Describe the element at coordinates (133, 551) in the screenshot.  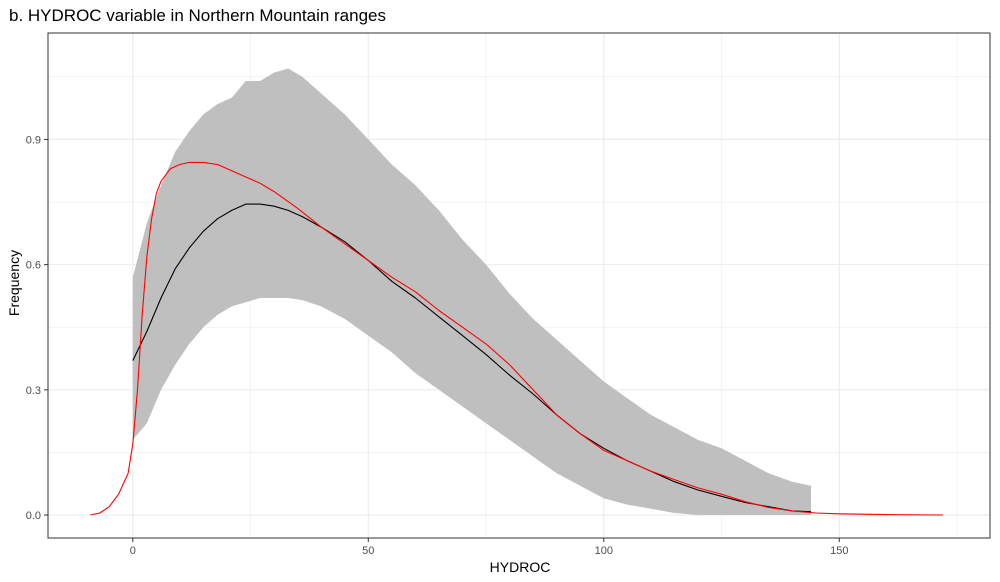
I see `x-tick-label: 0` at that location.